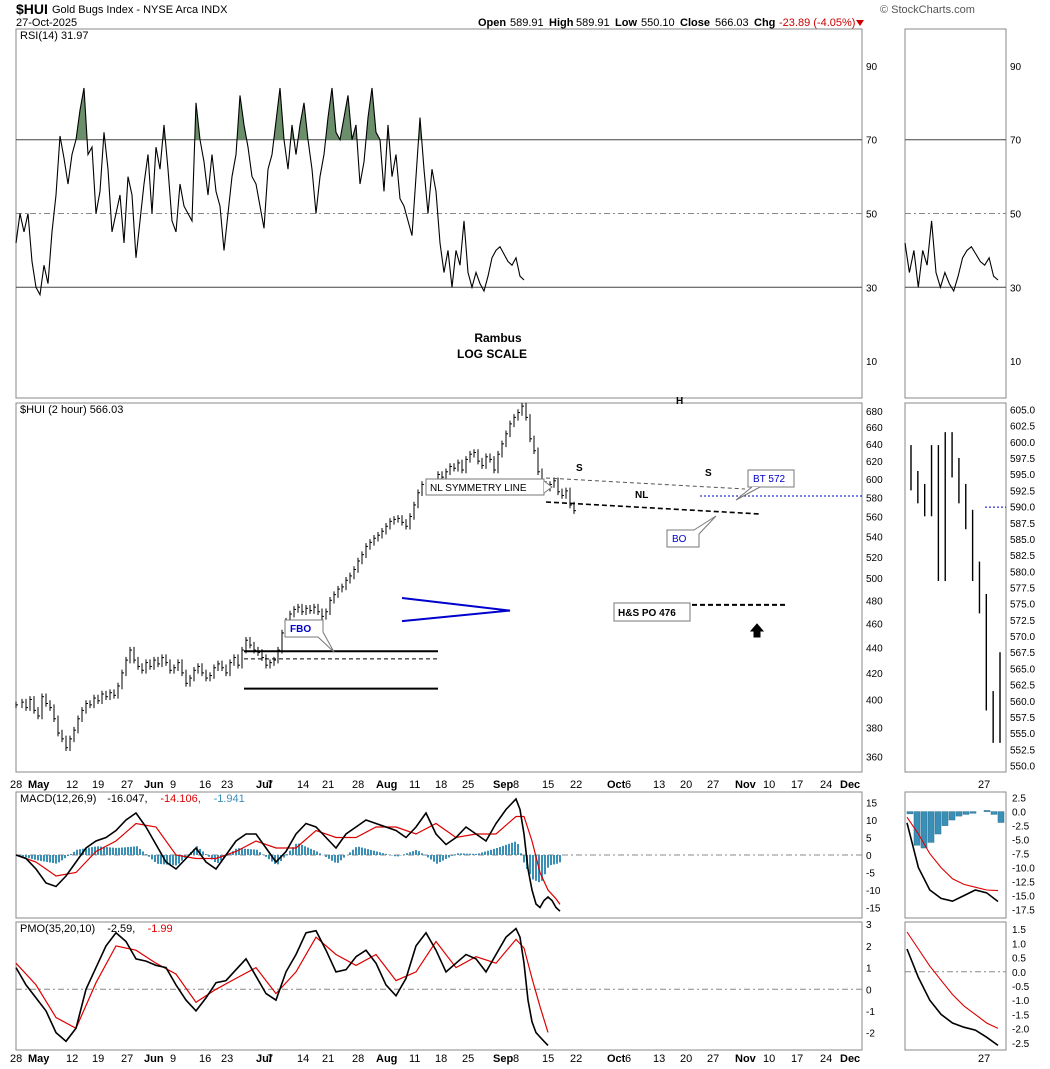 This screenshot has width=1050, height=1069. What do you see at coordinates (441, 1059) in the screenshot?
I see `x-axis-lower-label: 18` at bounding box center [441, 1059].